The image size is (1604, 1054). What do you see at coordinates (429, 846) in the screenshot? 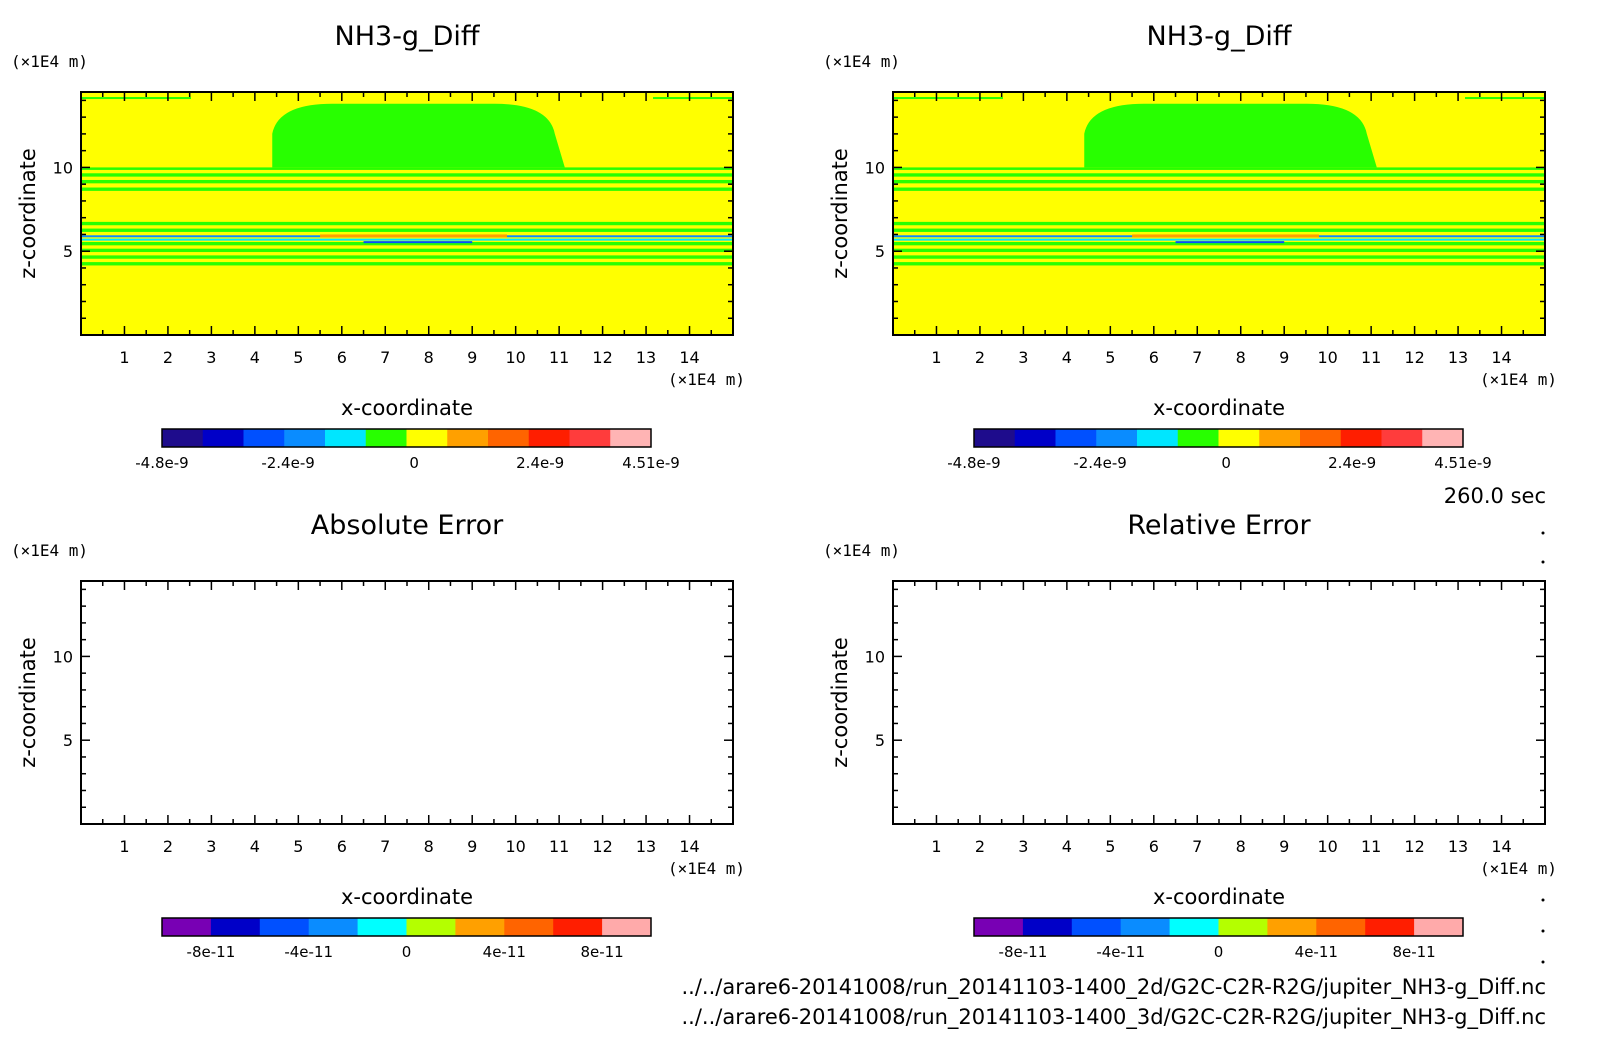
I see `x-tick-label: 8` at bounding box center [429, 846].